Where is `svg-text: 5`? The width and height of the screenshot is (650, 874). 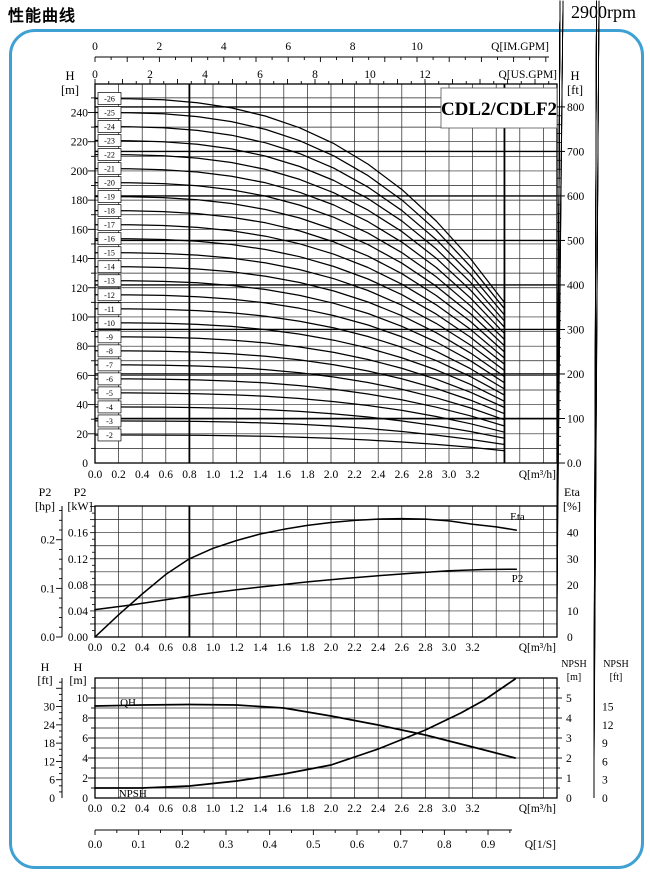
svg-text: 5 is located at coordinates (569, 699).